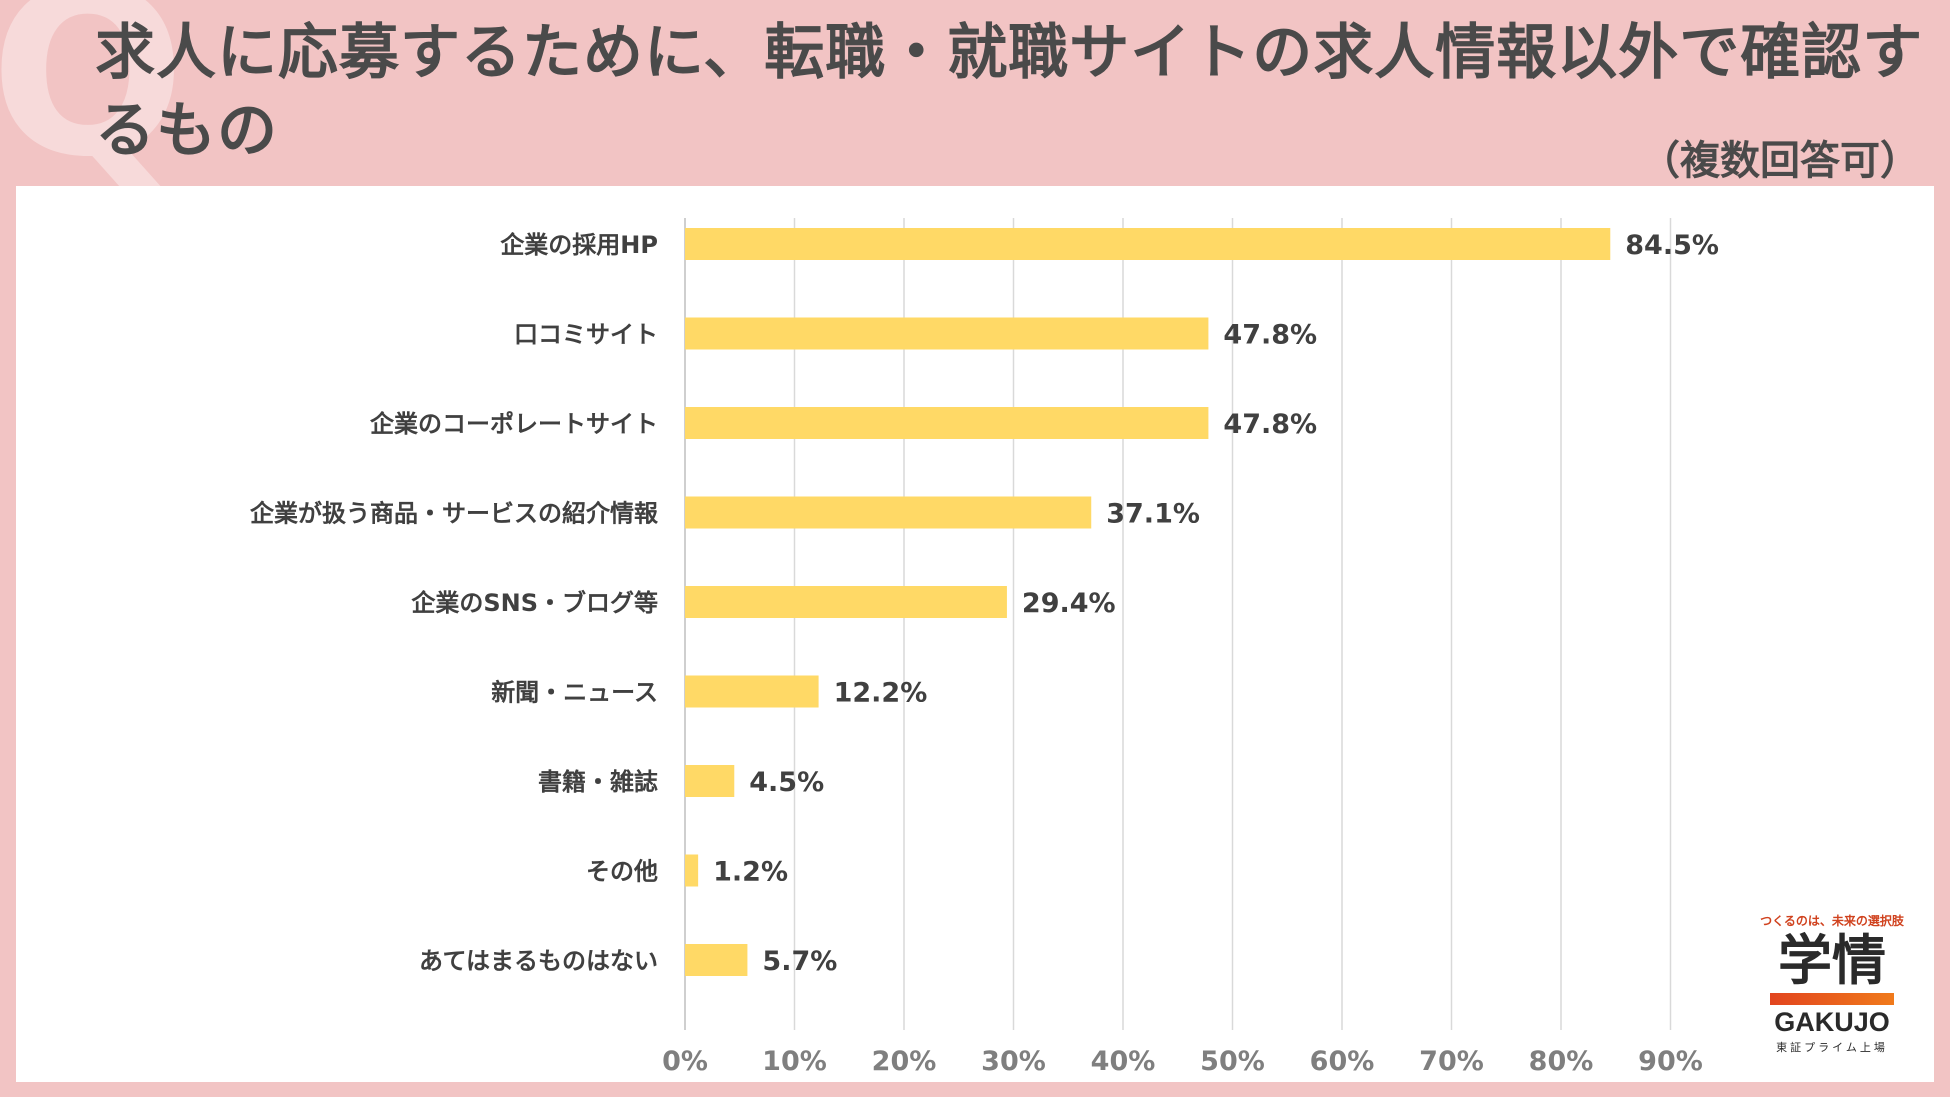 The width and height of the screenshot is (1950, 1097). What do you see at coordinates (1153, 514) in the screenshot?
I see `data-label: 37.1%` at bounding box center [1153, 514].